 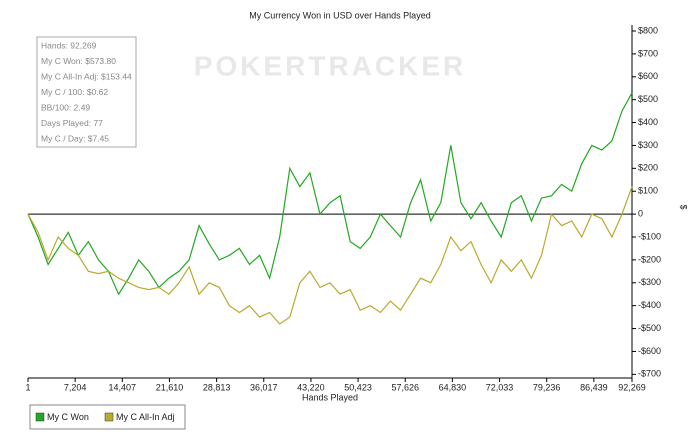 What do you see at coordinates (649, 374) in the screenshot?
I see `y-tick-label: -$700` at bounding box center [649, 374].